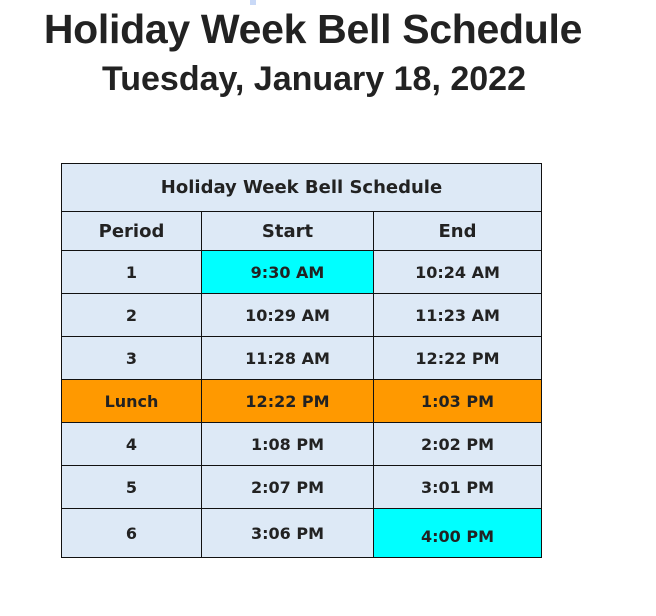 The width and height of the screenshot is (656, 616). Describe the element at coordinates (131, 401) in the screenshot. I see `period-cell: Lunch` at that location.